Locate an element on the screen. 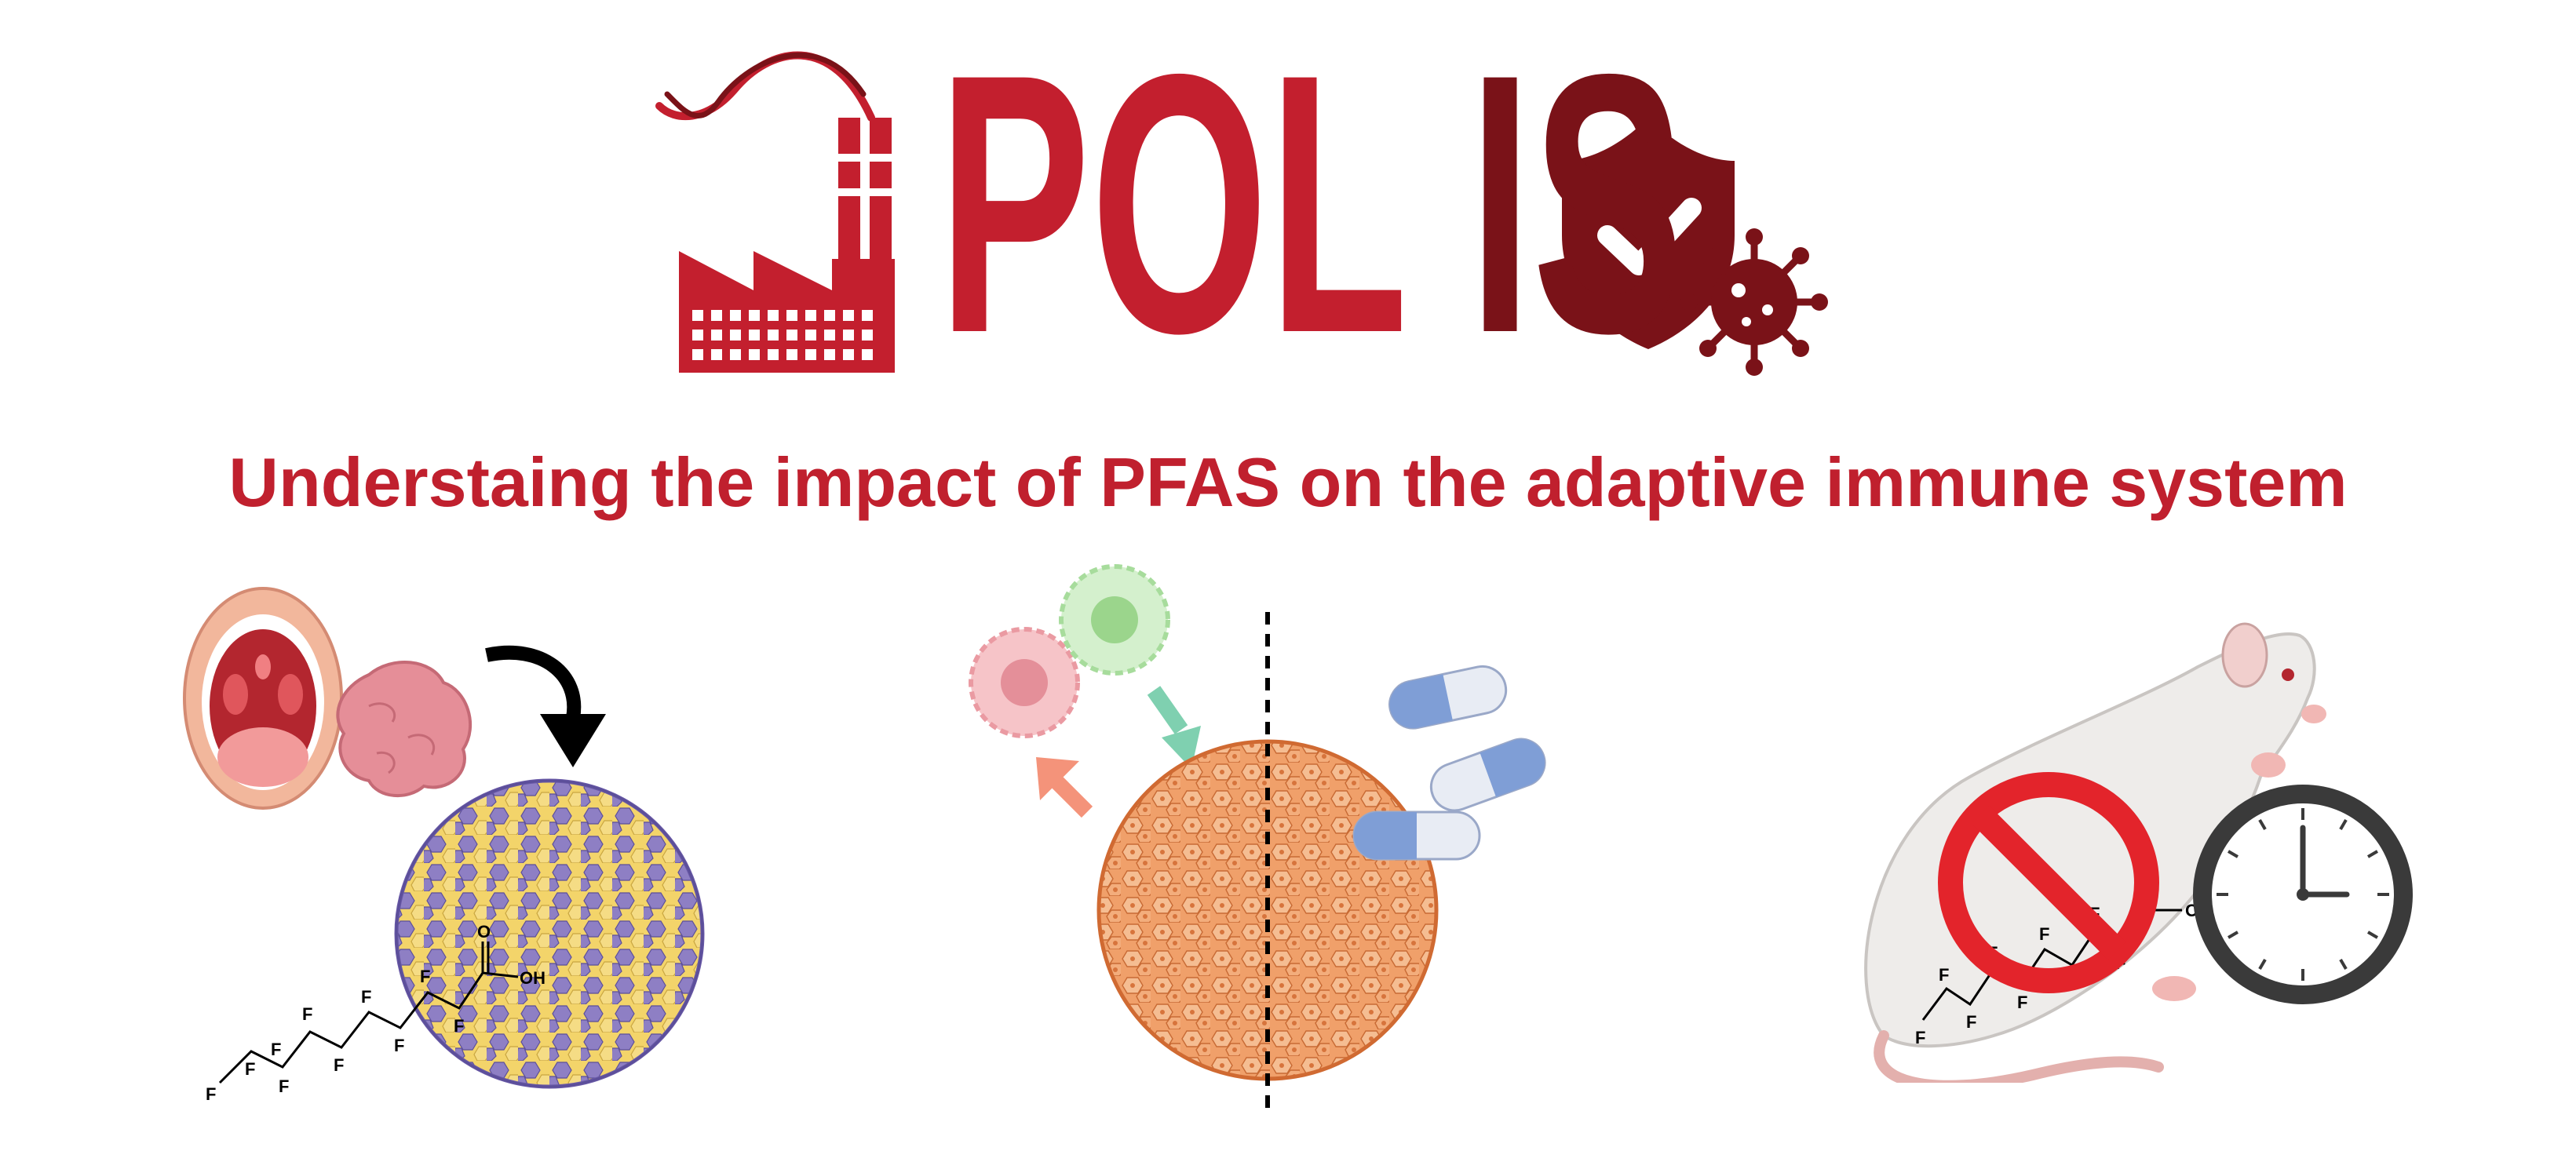  curved-arrow-icon is located at coordinates (545, 706).